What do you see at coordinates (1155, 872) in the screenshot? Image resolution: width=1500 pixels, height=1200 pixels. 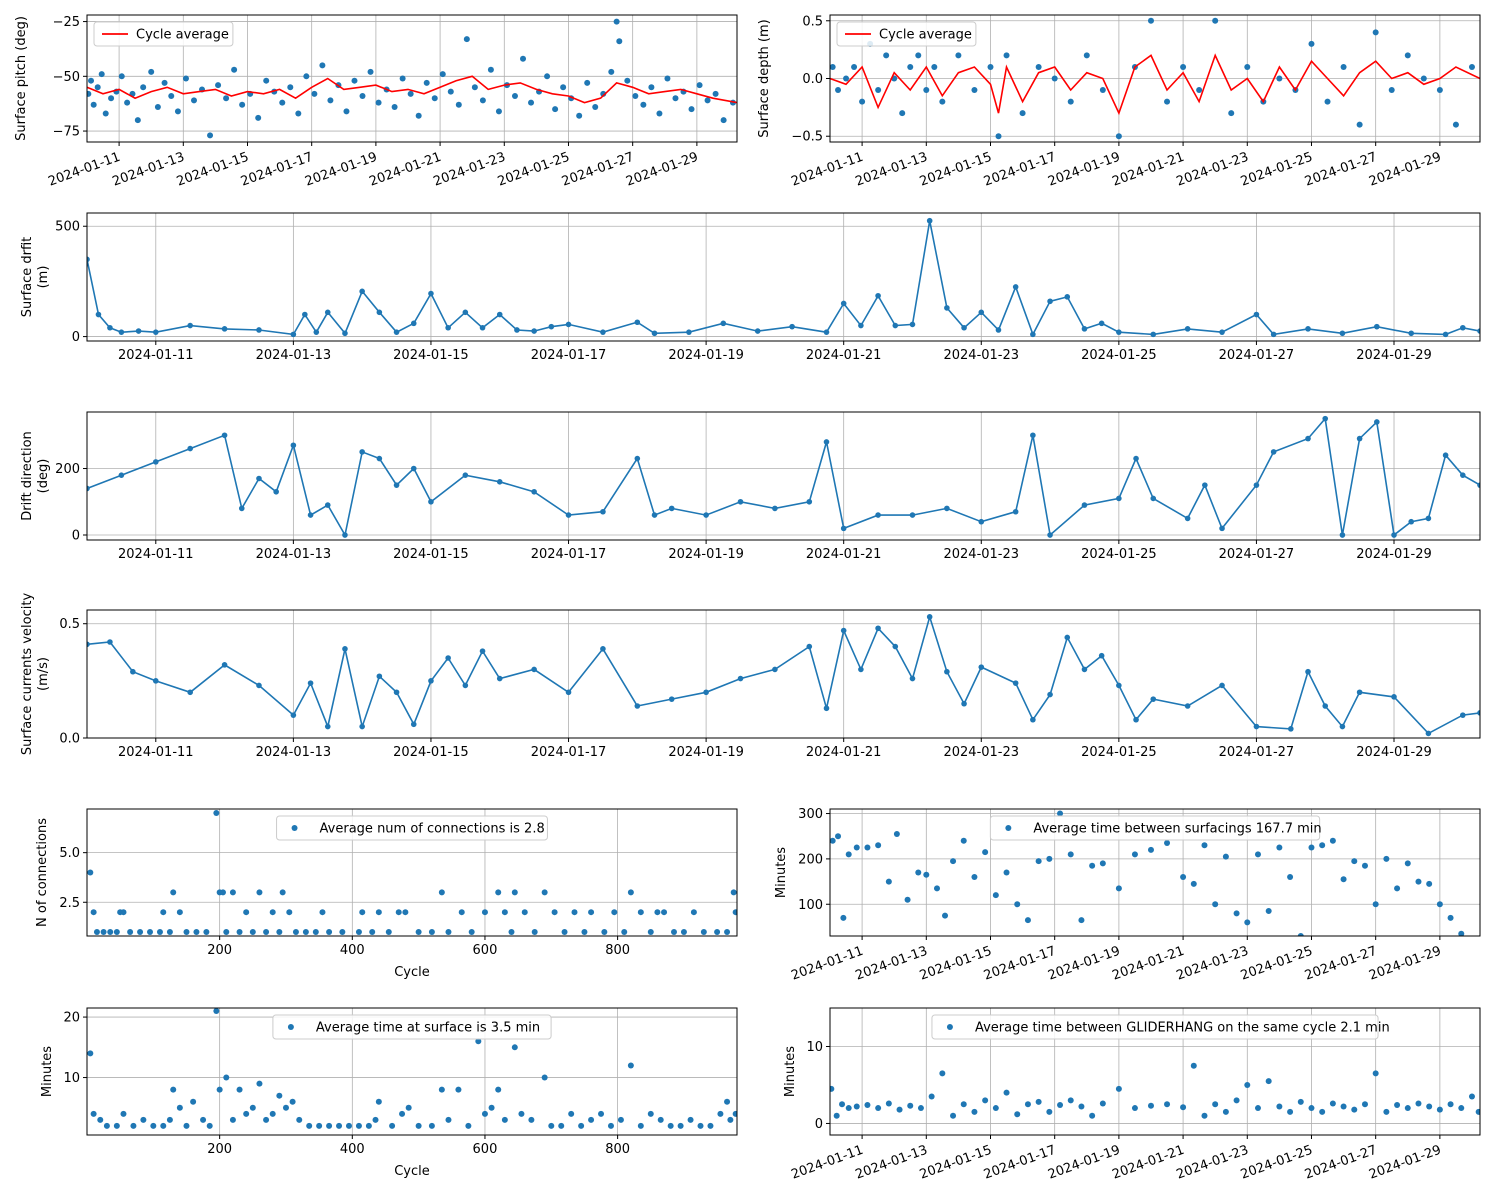 I see `surfacings-axes-frame` at bounding box center [1155, 872].